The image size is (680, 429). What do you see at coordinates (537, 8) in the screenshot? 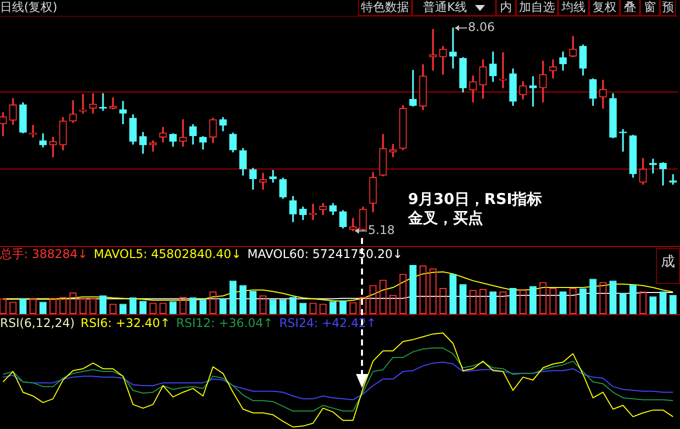
I see `text: 加自选` at bounding box center [537, 8].